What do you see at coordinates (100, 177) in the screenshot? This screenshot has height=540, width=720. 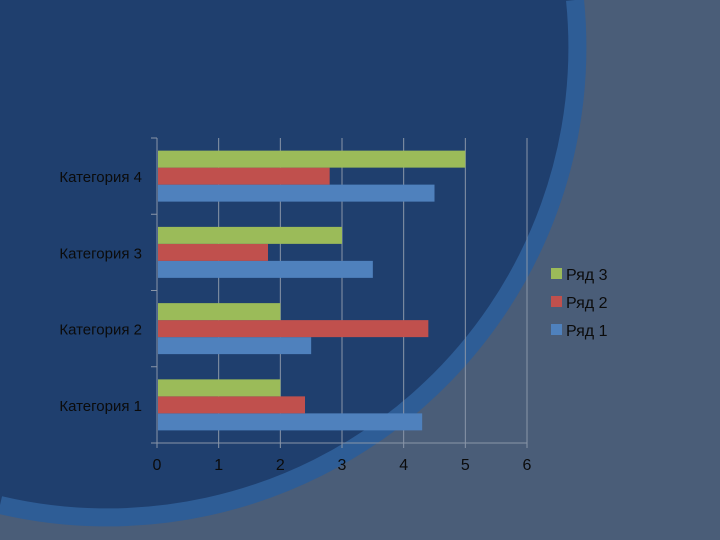 I see `category-label: Категория 4` at bounding box center [100, 177].